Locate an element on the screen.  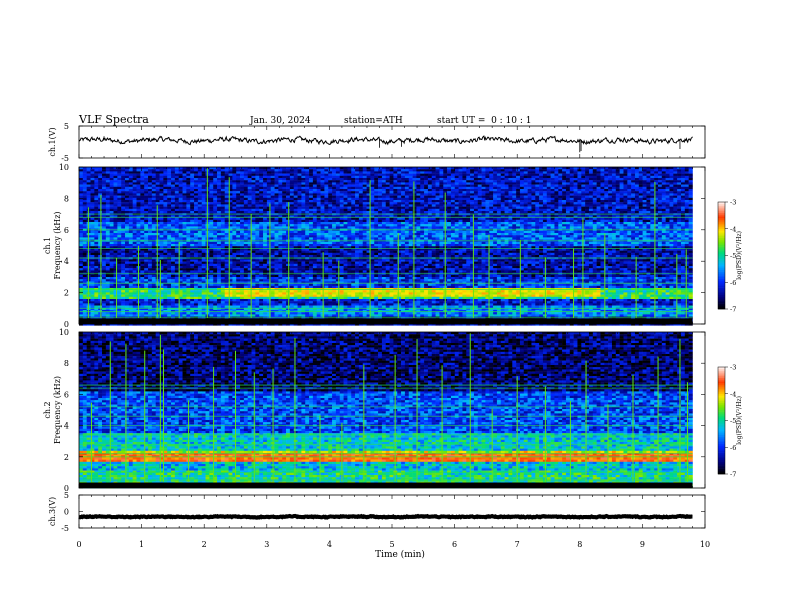
ch2-spectrogram-low-strip is located at coordinates (386, 485).